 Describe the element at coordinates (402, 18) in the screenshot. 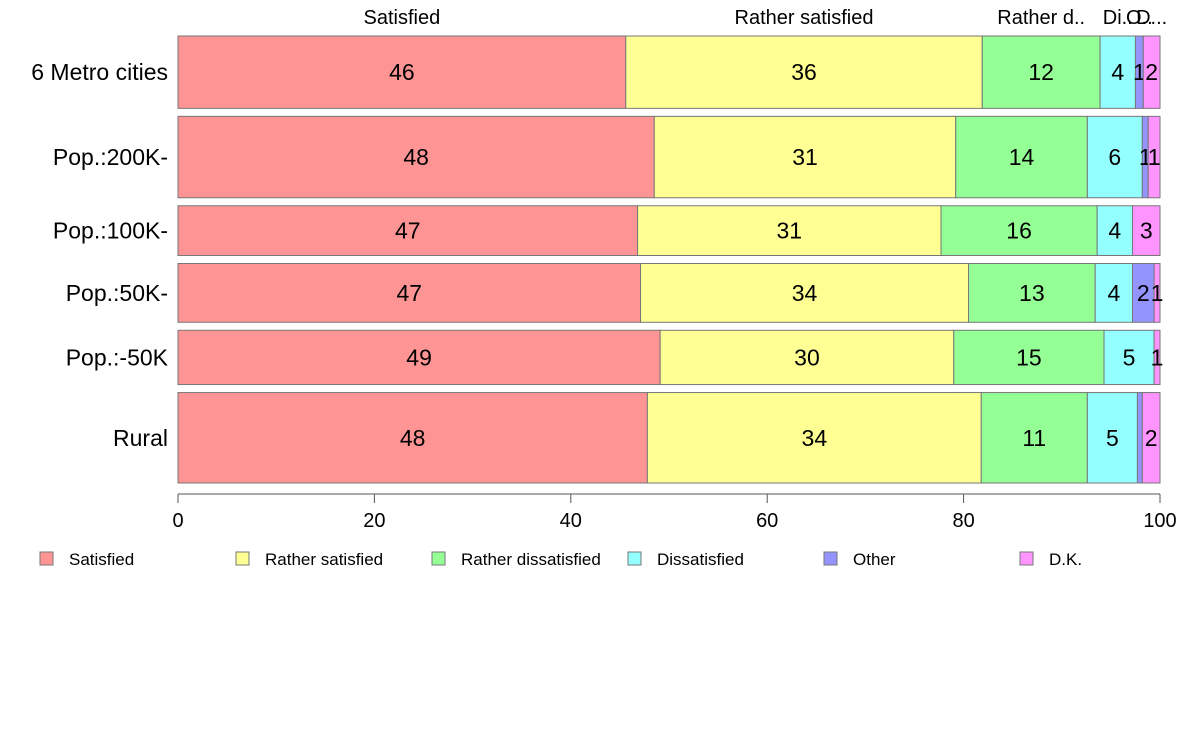

I see `top-label: Satisfied` at that location.